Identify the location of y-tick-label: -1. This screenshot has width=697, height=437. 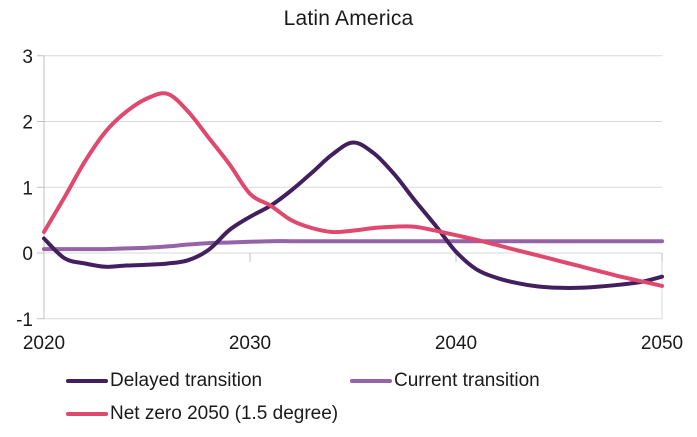
(24, 320).